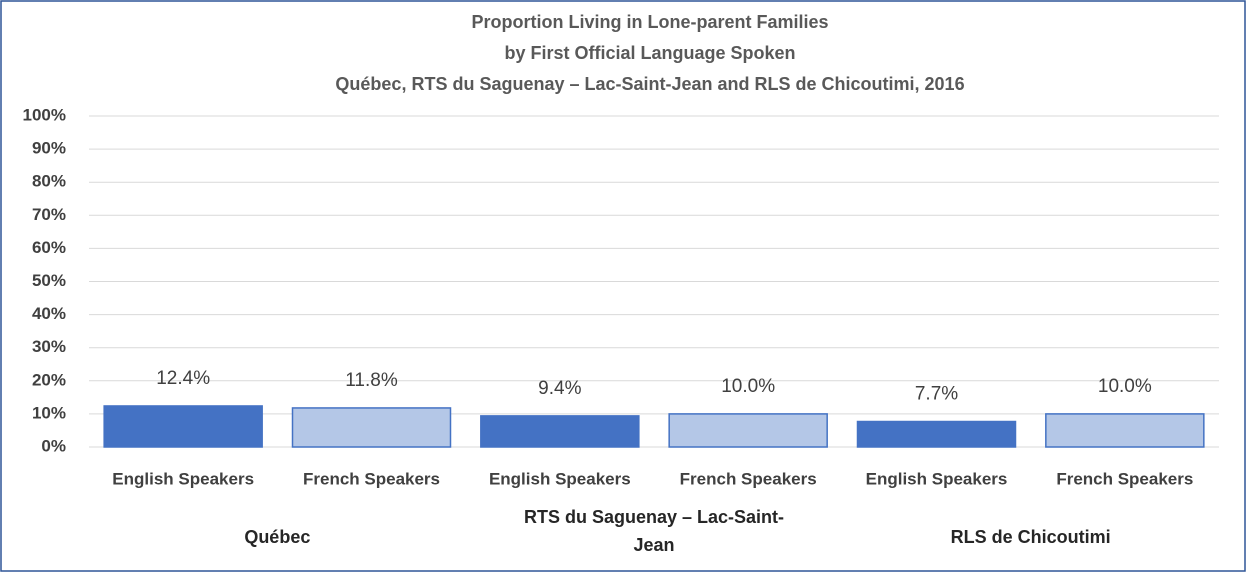  I want to click on group-label: RTS du Saguenay – Lac-Saint-Jean, so click(654, 531).